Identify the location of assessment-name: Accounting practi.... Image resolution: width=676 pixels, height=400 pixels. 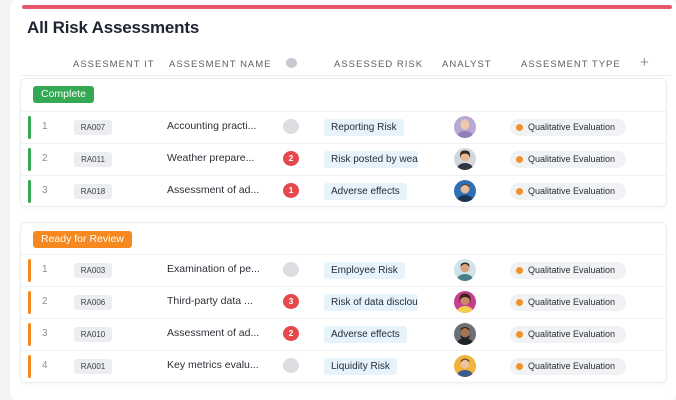
(212, 126).